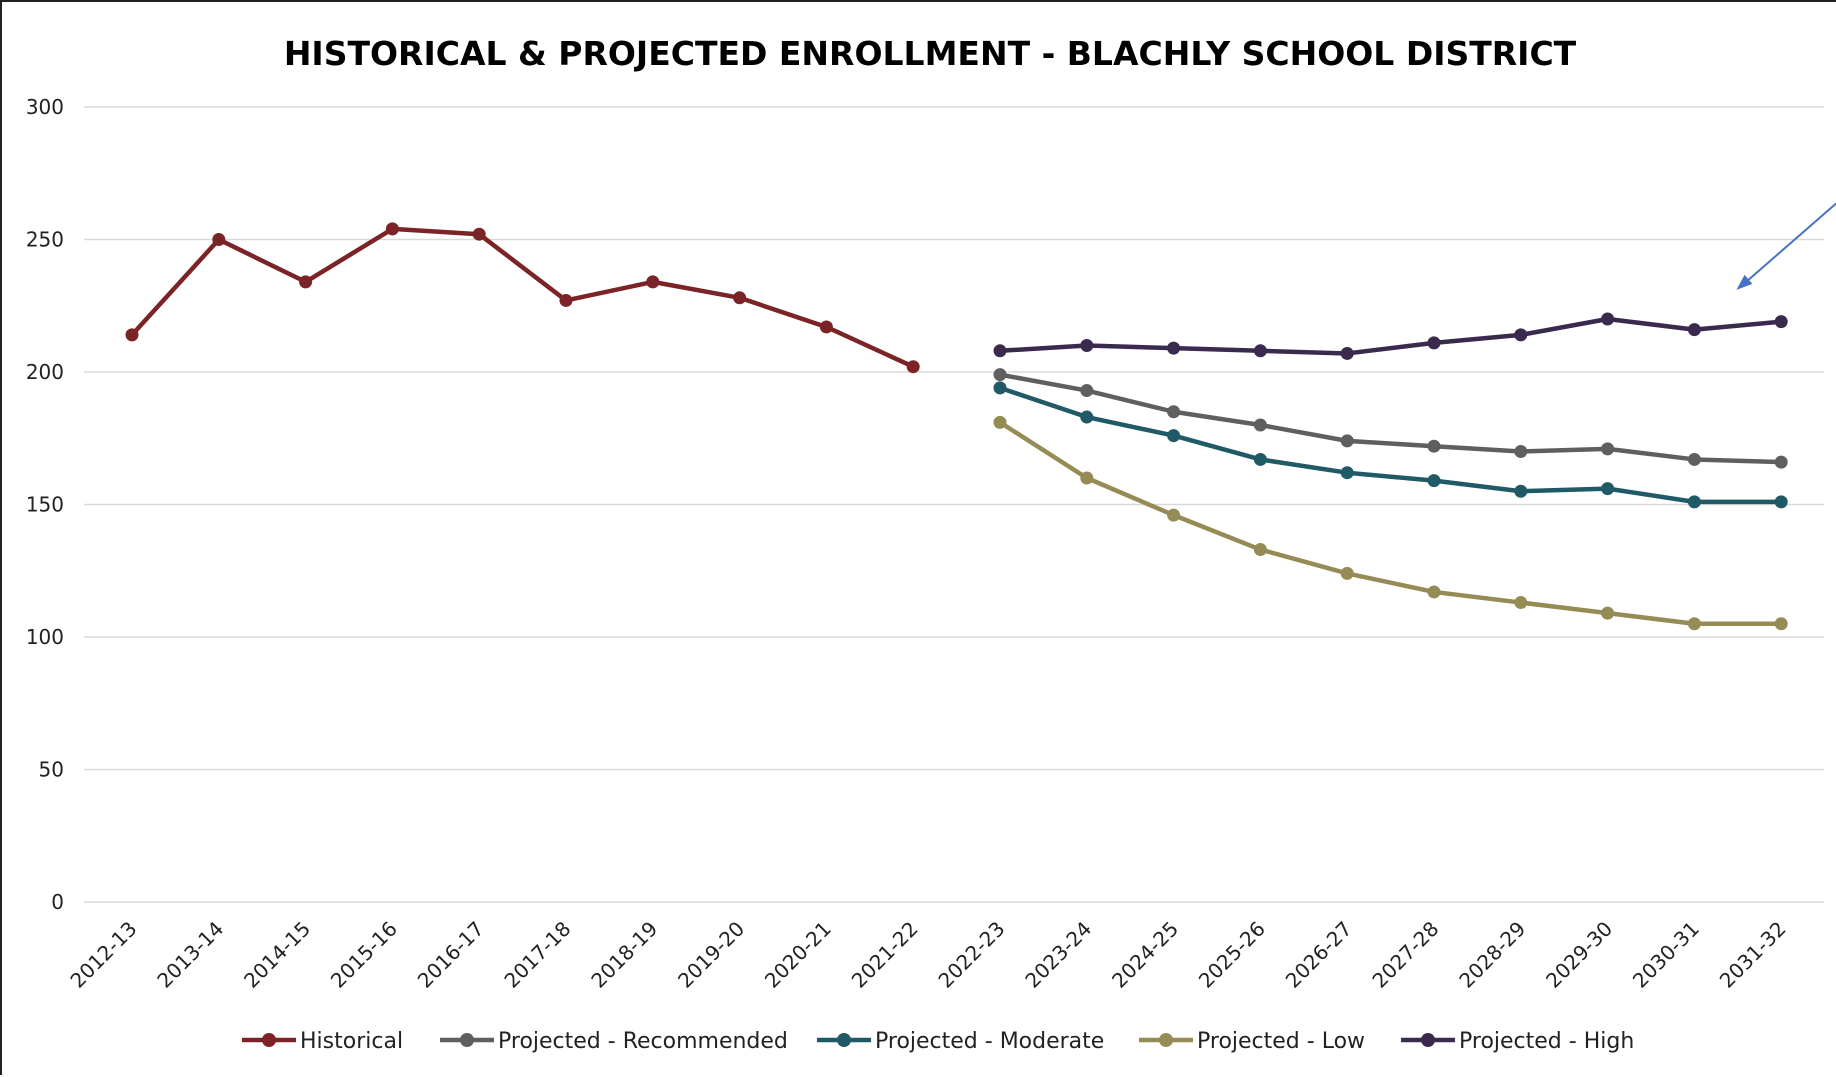 The height and width of the screenshot is (1077, 1836). Describe the element at coordinates (51, 770) in the screenshot. I see `y-tick-label: 50` at that location.